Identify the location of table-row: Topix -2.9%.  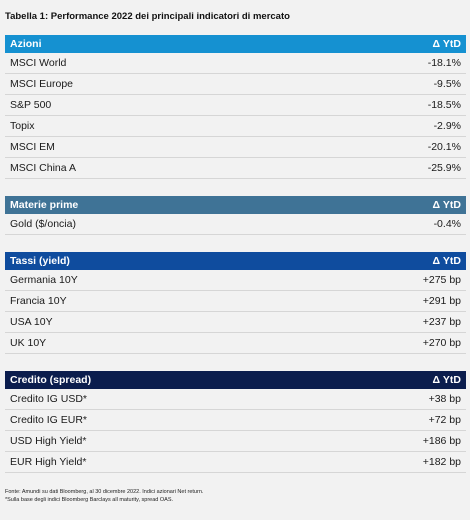
(235, 126).